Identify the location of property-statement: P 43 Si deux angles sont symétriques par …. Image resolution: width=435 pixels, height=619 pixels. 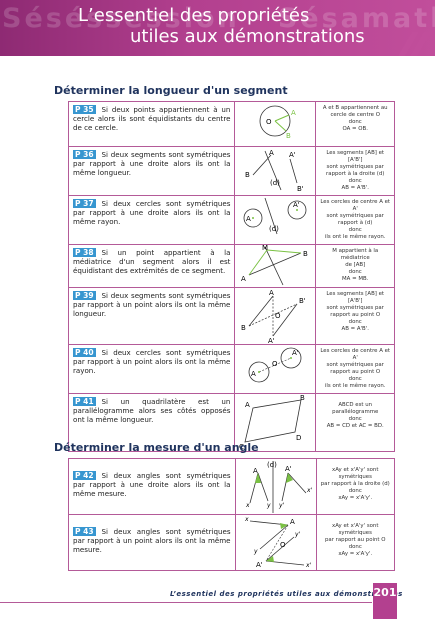
(152, 542).